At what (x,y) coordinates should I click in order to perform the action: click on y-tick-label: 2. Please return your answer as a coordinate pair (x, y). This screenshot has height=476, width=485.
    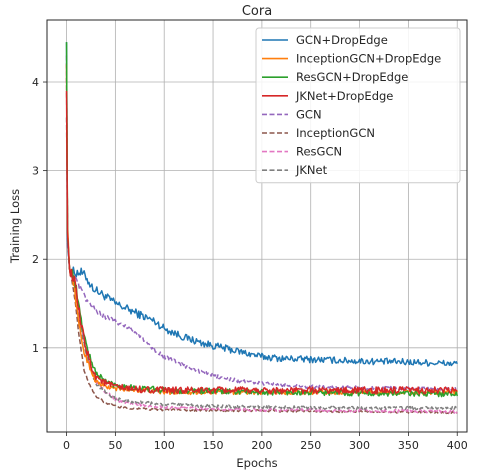
    Looking at the image, I should click on (35, 259).